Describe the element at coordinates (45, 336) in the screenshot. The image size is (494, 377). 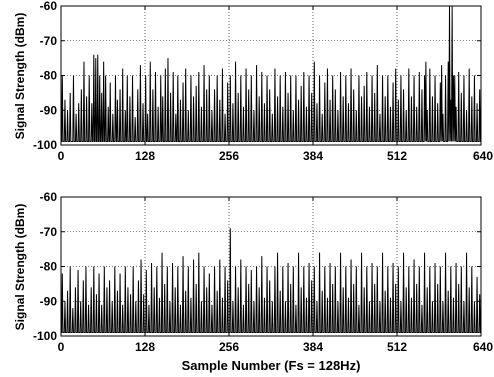
I see `bottom-ytick-label-4: -100` at that location.